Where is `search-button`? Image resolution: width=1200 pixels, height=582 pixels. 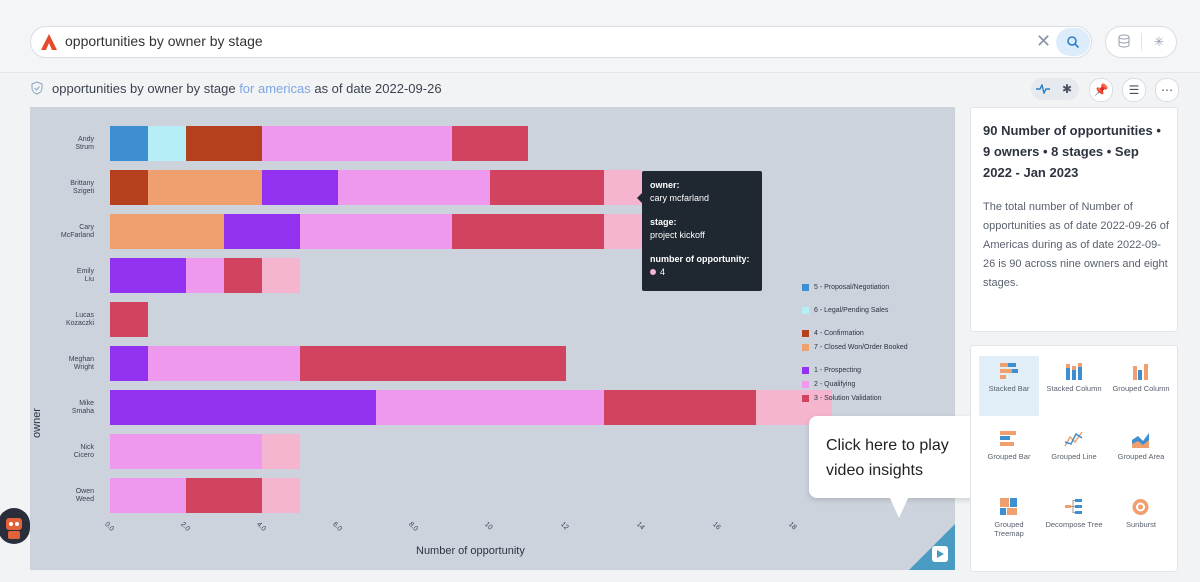 search-button is located at coordinates (1073, 42).